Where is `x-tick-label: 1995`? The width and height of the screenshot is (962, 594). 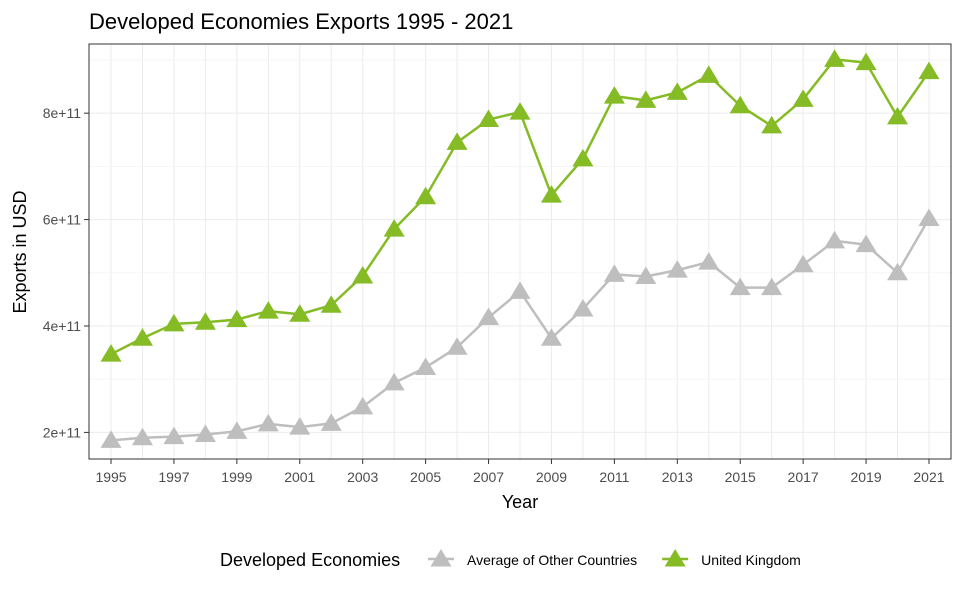 x-tick-label: 1995 is located at coordinates (110, 477).